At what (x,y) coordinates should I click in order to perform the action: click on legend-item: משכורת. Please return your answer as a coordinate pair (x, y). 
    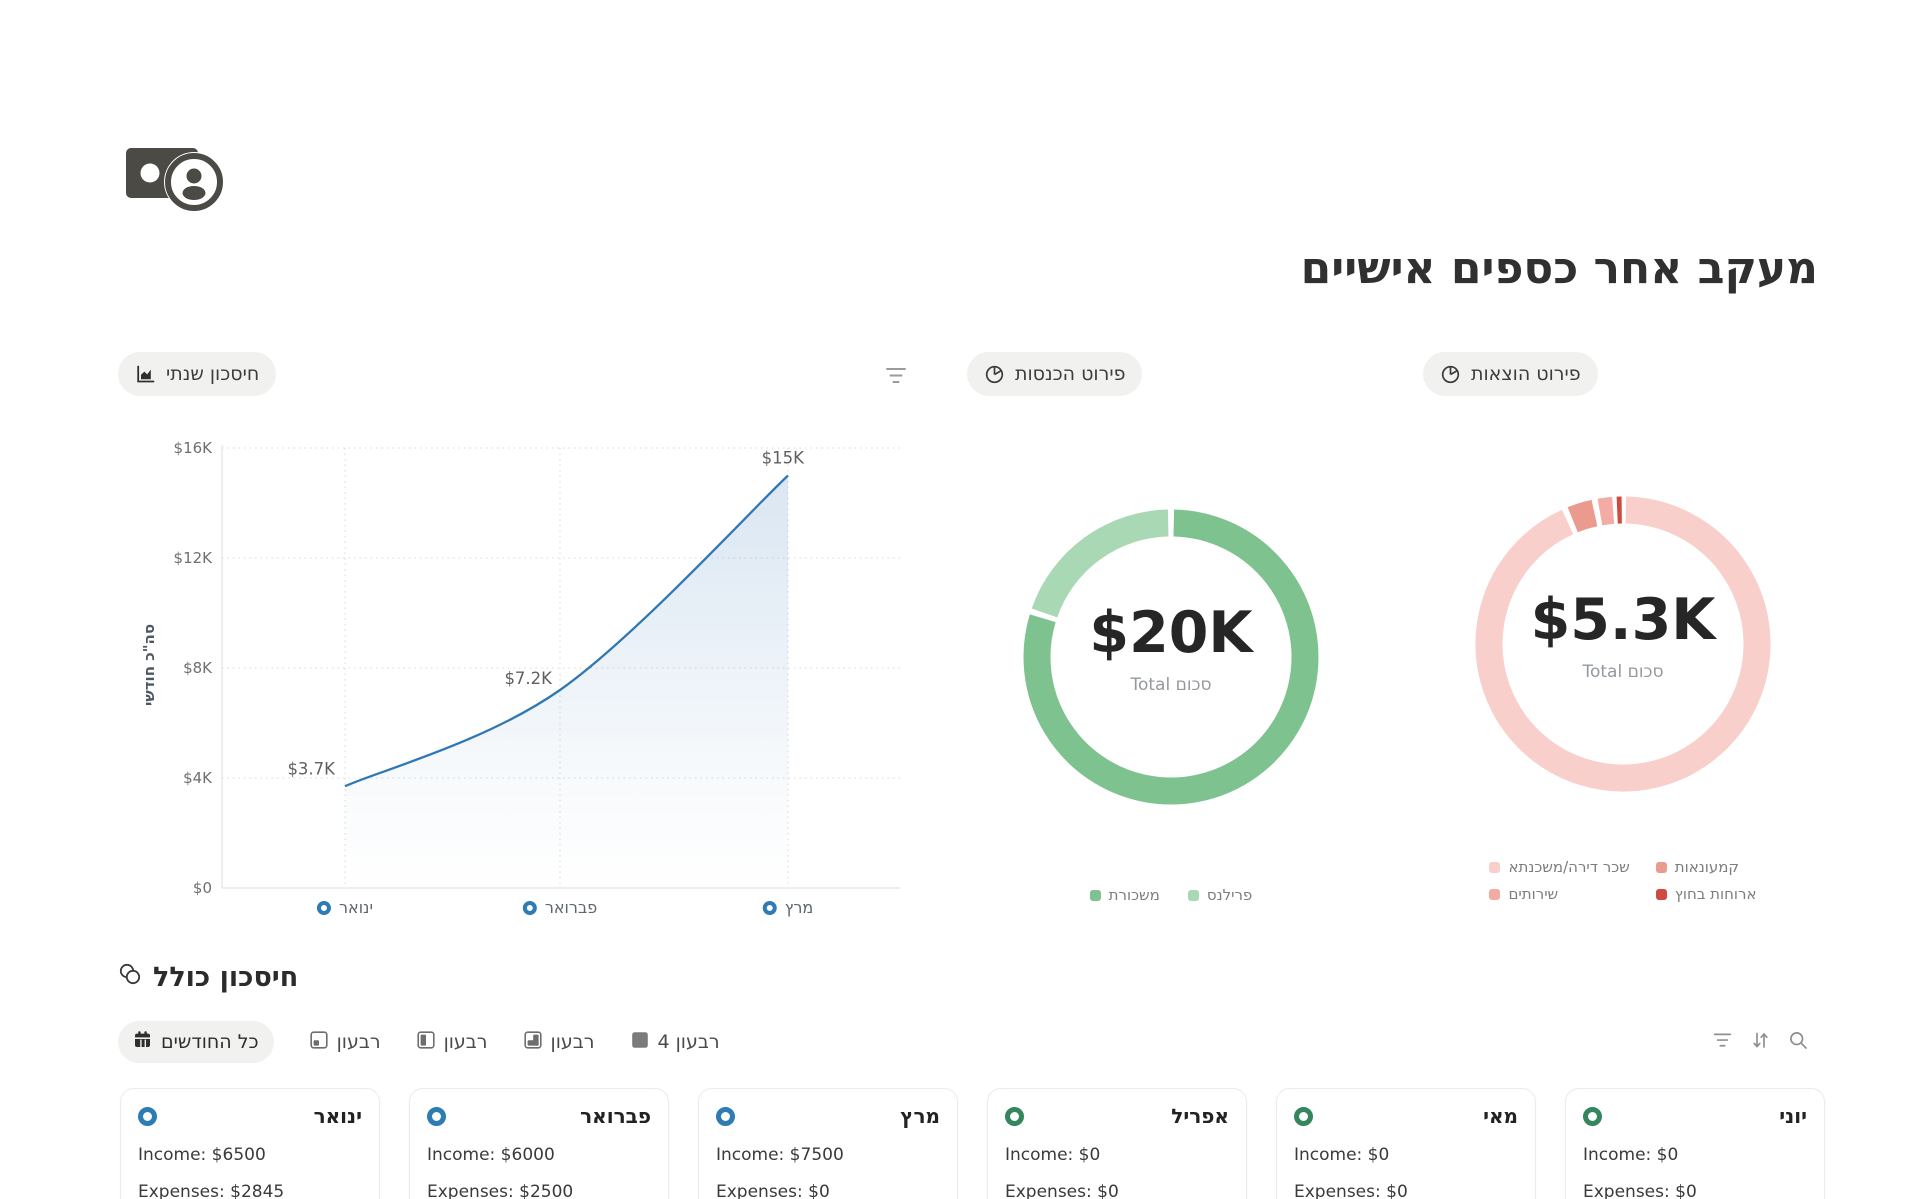
    Looking at the image, I should click on (1124, 895).